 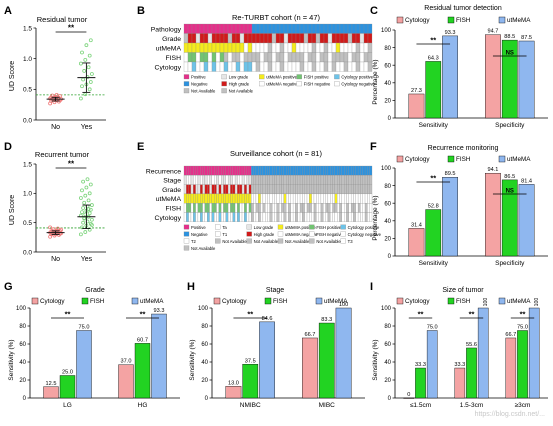 I want to click on data-label: 87.5, so click(x=526, y=38).